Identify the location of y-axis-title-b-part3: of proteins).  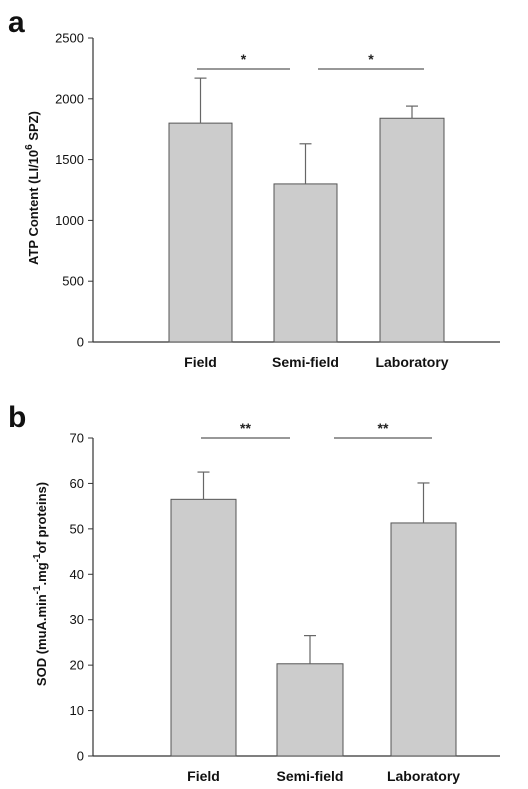
(41, 518).